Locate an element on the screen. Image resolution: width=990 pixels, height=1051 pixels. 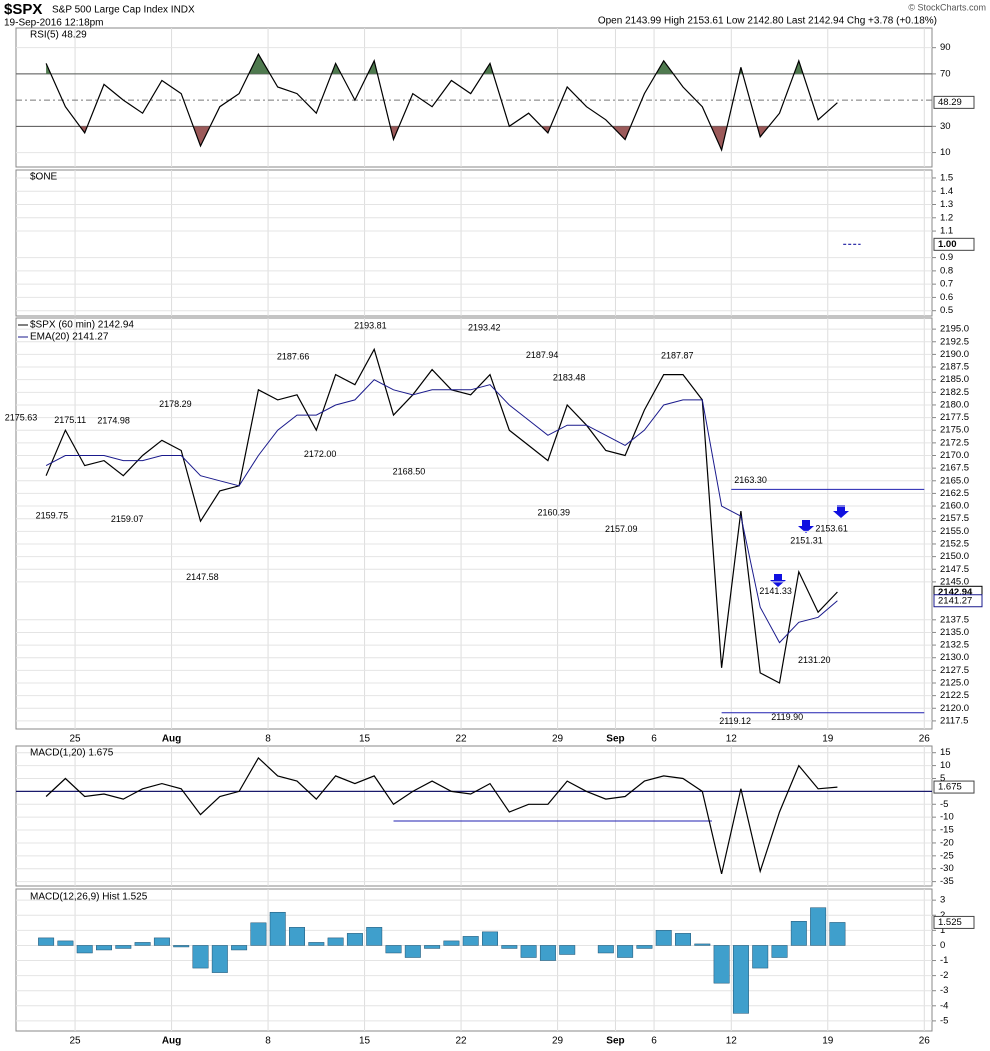
x-tick-label: 8 is located at coordinates (268, 739).